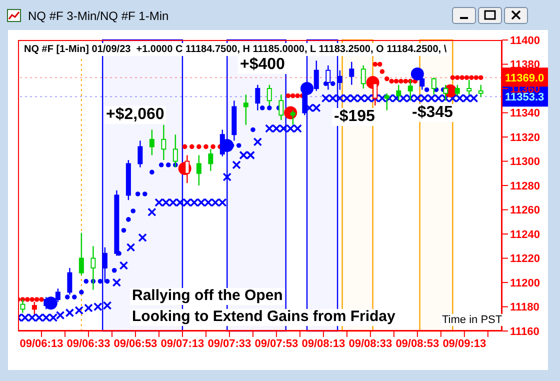 This screenshot has width=560, height=381. I want to click on annotation: Rallying off the Open, so click(207, 295).